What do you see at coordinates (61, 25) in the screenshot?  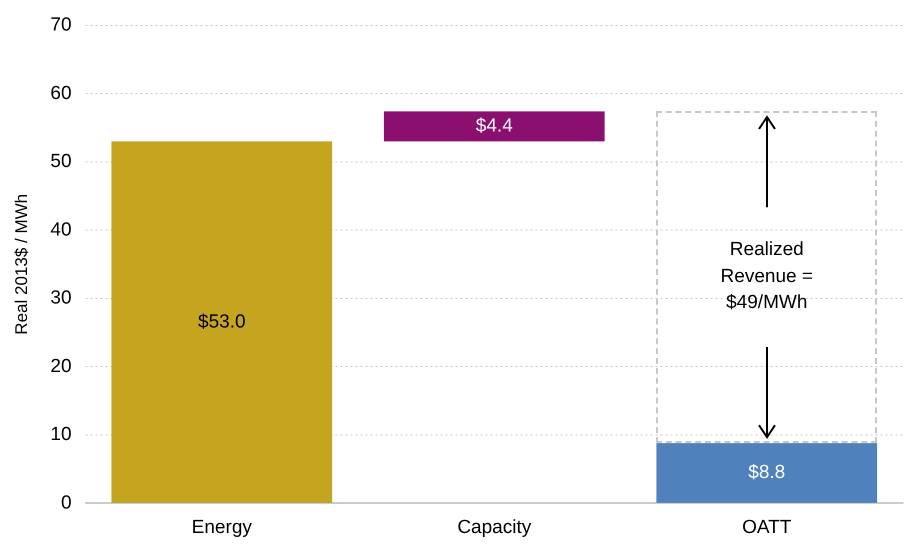 I see `y-tick-label: 70` at bounding box center [61, 25].